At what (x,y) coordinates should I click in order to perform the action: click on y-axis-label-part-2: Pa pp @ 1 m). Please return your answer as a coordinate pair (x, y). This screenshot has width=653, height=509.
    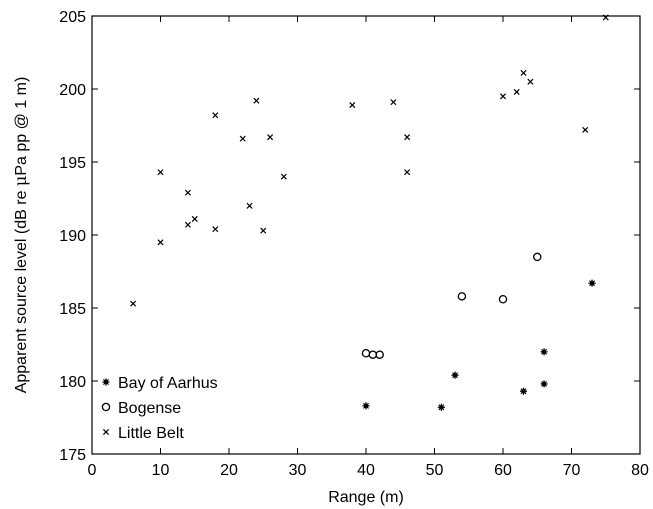
    Looking at the image, I should click on (21, 126).